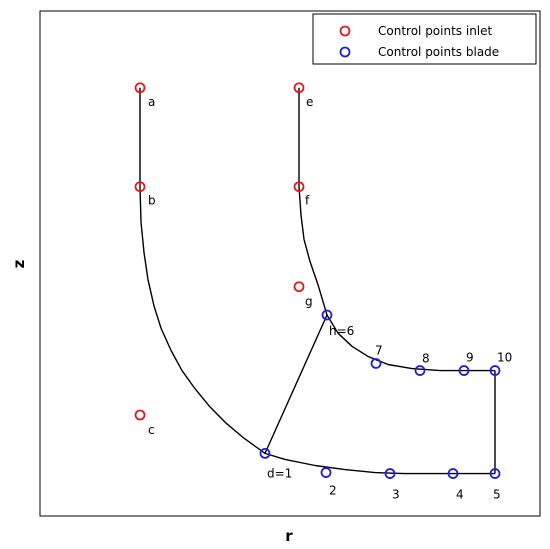 Image resolution: width=550 pixels, height=549 pixels. Describe the element at coordinates (151, 430) in the screenshot. I see `inlet-point-label: c` at that location.